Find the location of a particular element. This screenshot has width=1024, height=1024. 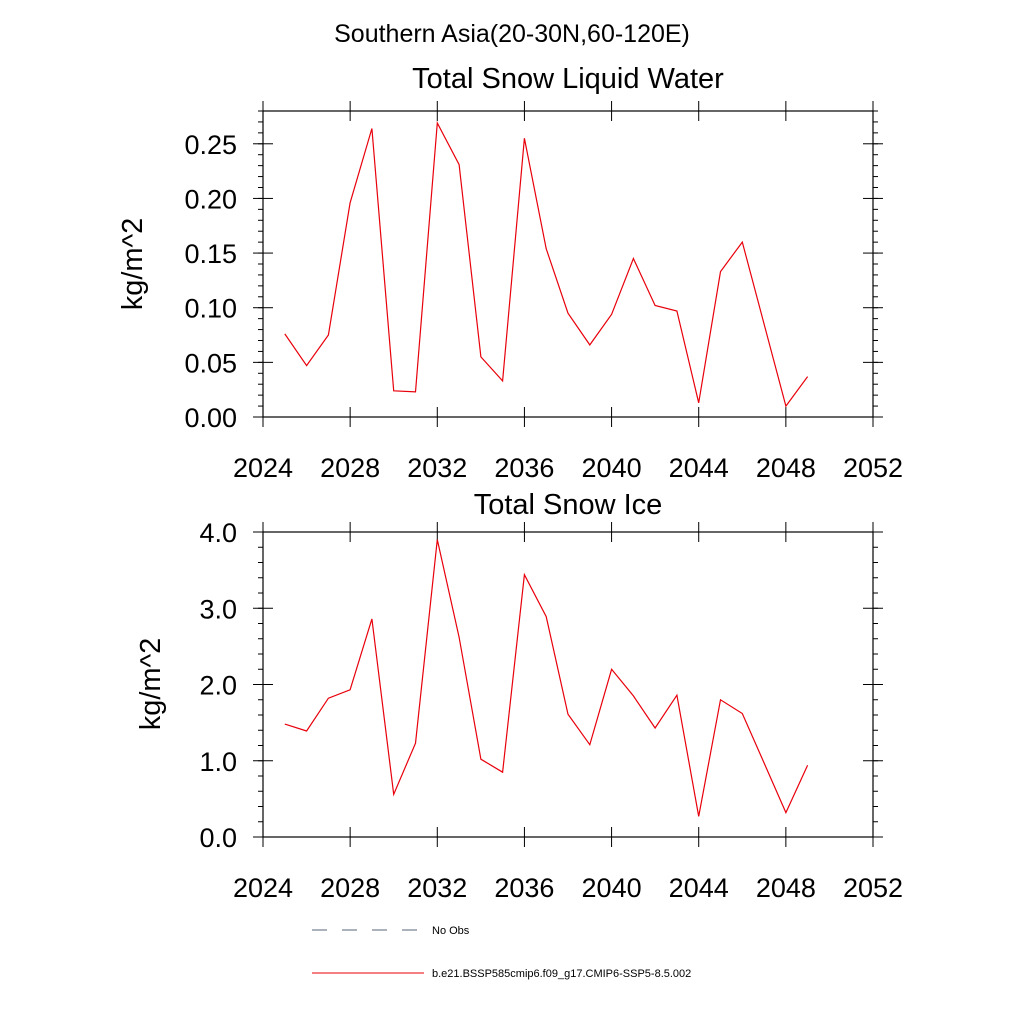

y-tick-label: 0.10 is located at coordinates (210, 309).